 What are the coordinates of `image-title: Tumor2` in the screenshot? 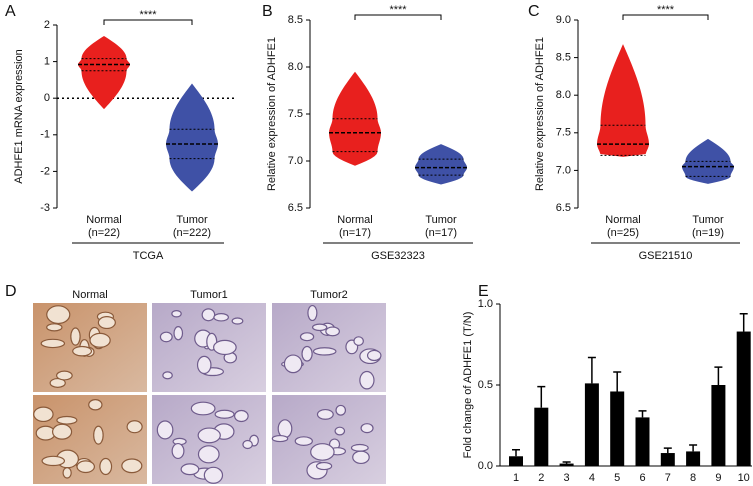 It's located at (329, 295).